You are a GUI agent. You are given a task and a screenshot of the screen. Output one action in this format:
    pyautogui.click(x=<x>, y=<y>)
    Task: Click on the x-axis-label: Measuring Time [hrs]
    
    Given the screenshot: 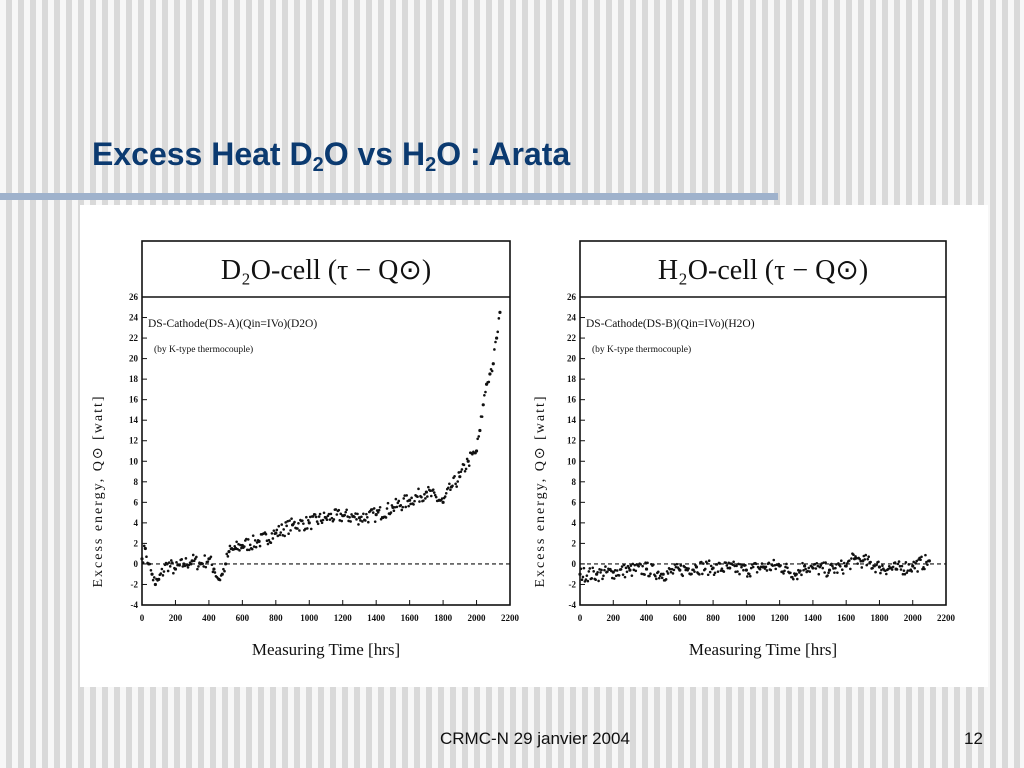 What is the action you would take?
    pyautogui.click(x=763, y=649)
    